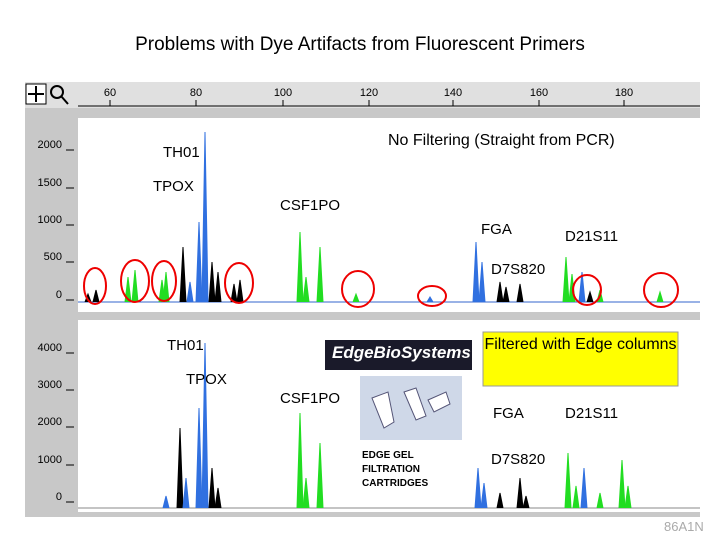  Describe the element at coordinates (49, 183) in the screenshot. I see `y-tick-label: 1500` at that location.